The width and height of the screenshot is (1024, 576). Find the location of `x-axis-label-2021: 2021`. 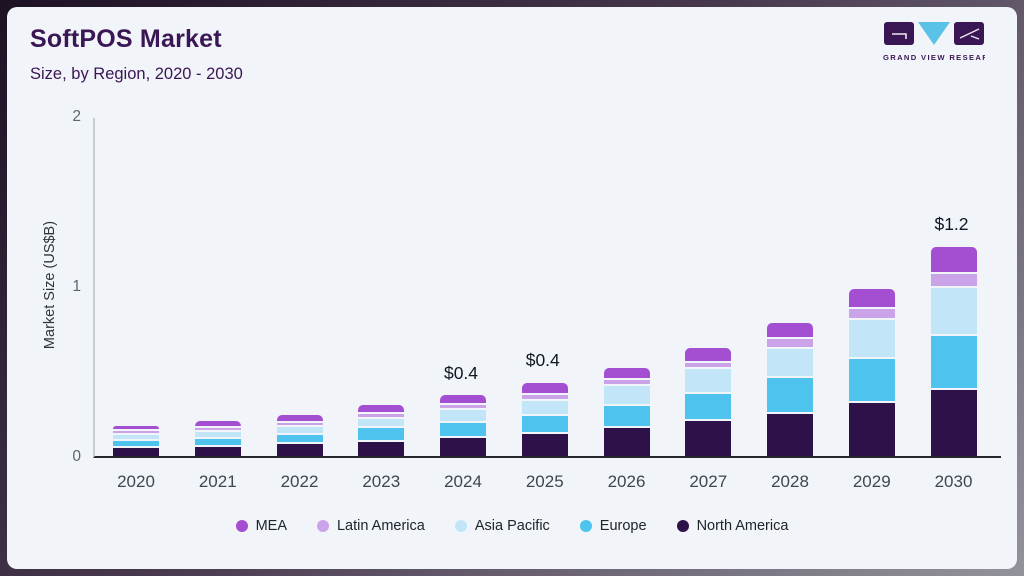

x-axis-label-2021: 2021 is located at coordinates (217, 481).